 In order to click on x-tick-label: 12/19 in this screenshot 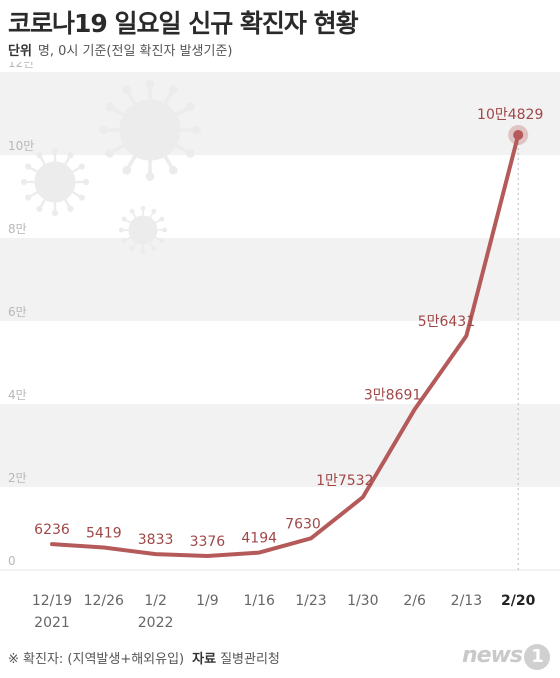, I will do `click(52, 601)`.